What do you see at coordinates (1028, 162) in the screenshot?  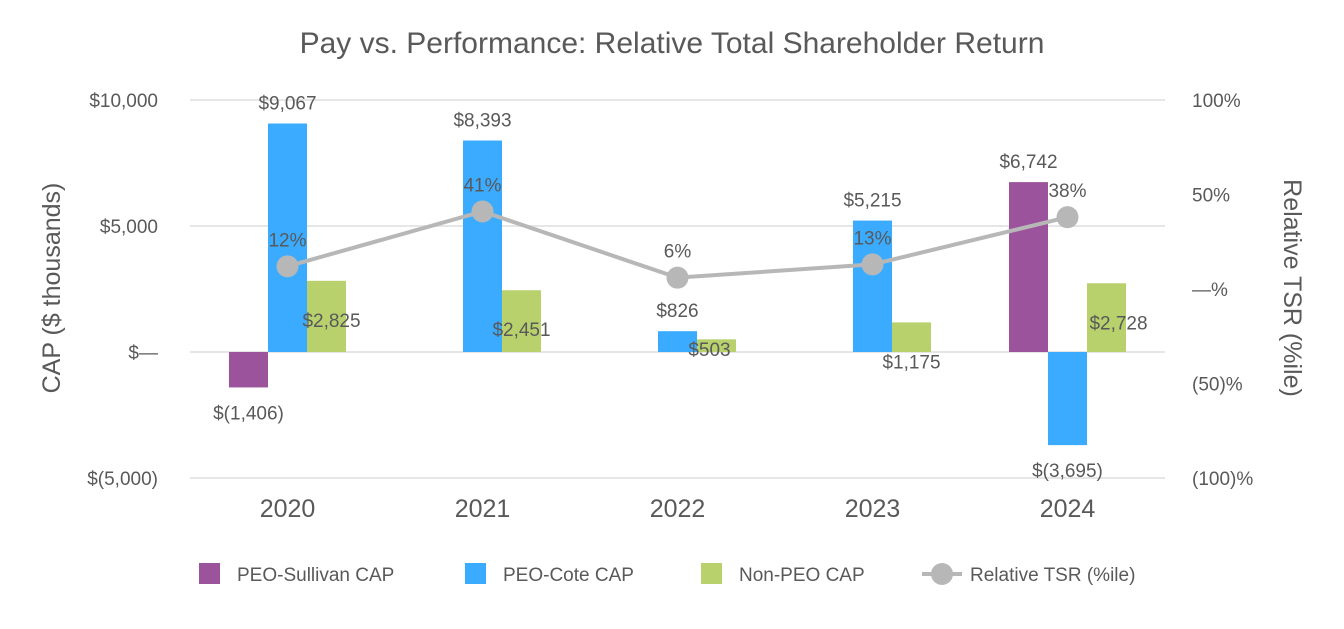 I see `bar-value-label: $6,742` at bounding box center [1028, 162].